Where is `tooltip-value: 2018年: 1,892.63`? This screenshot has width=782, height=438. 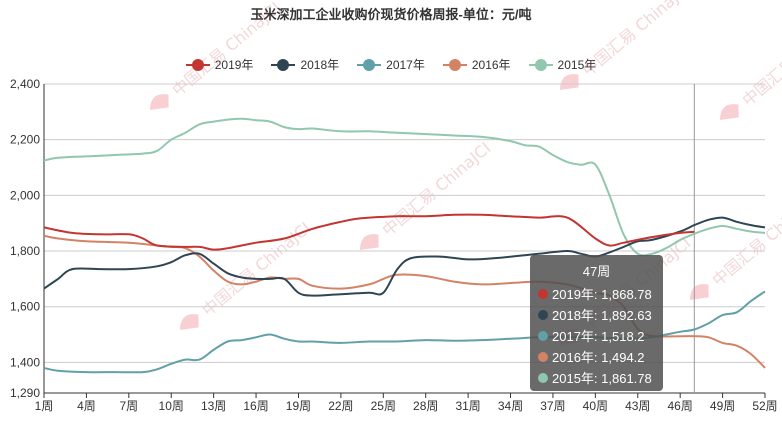 tooltip-value: 2018年: 1,892.63 is located at coordinates (602, 315).